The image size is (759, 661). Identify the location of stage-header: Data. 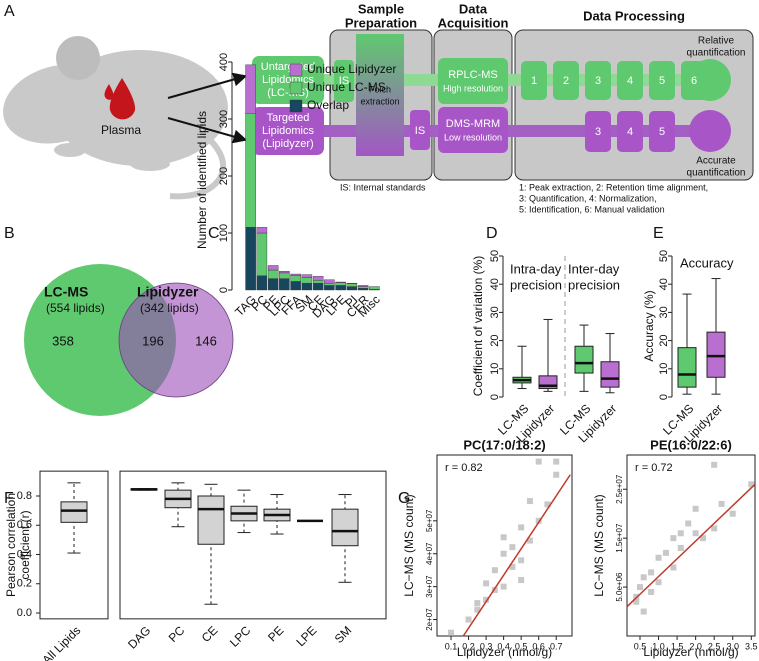
(473, 8).